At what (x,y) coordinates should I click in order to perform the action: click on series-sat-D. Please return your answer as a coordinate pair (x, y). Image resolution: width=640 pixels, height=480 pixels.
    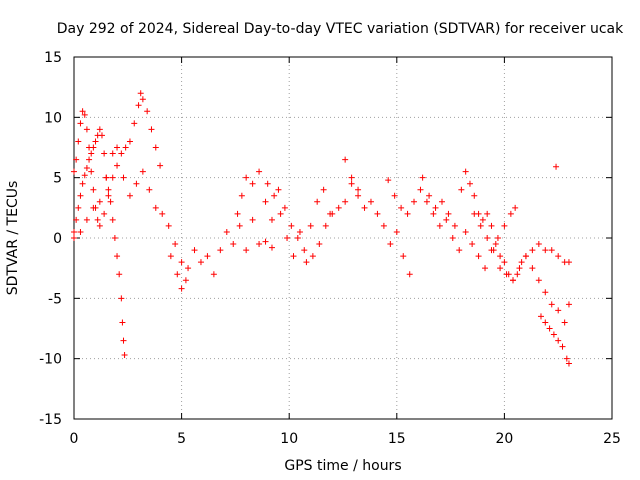
    Looking at the image, I should click on (221, 254).